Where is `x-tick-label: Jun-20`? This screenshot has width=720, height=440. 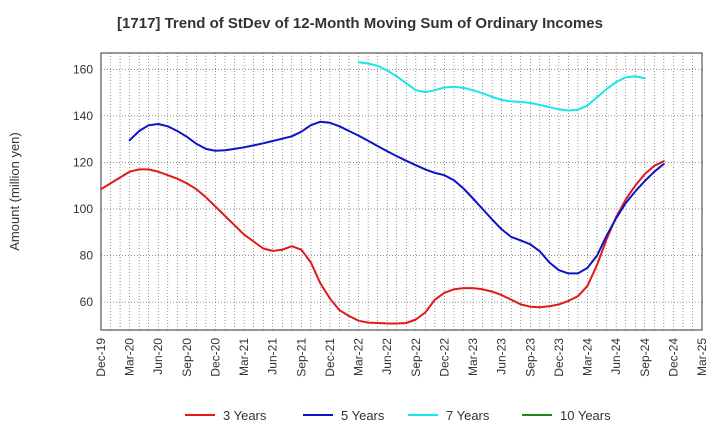
x-tick-label: Jun-20 is located at coordinates (158, 356).